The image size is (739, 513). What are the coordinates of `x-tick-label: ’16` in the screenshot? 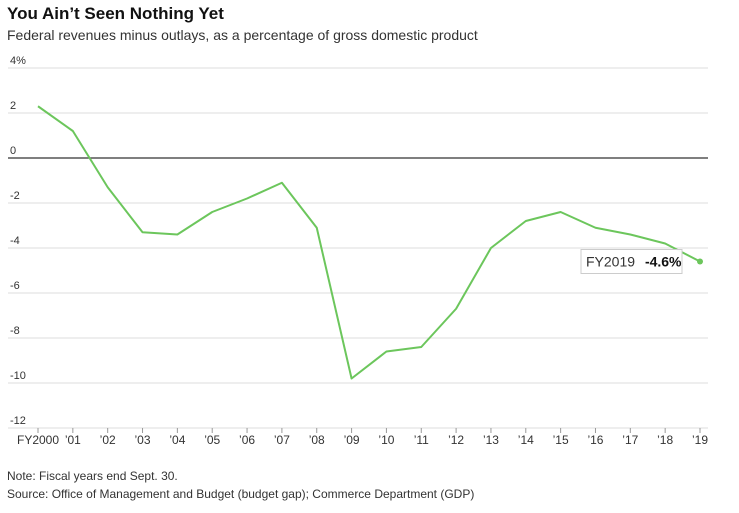 It's located at (595, 440).